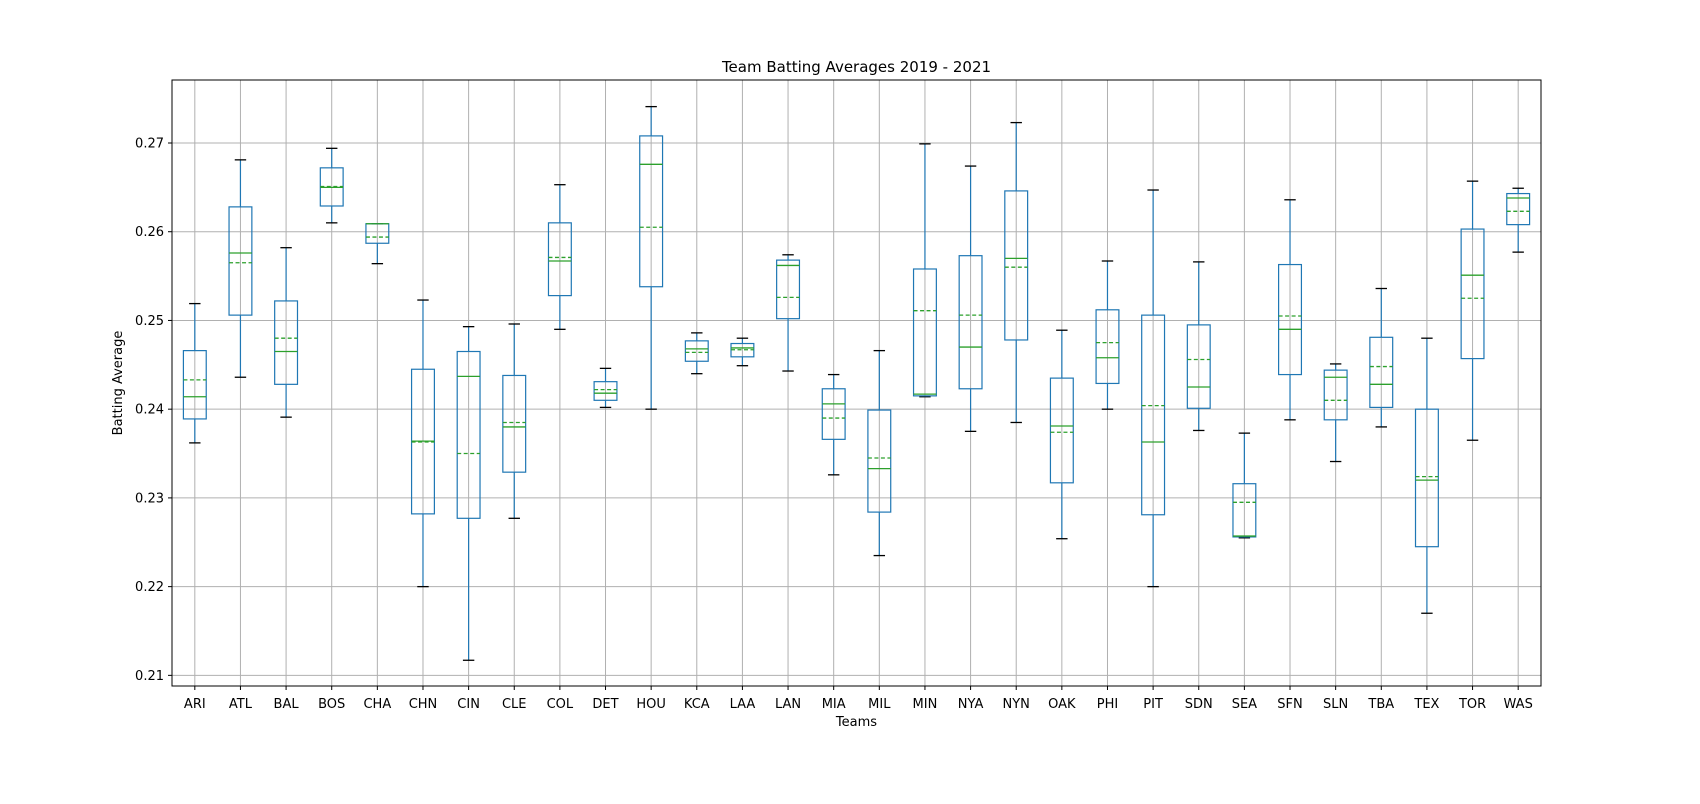  I want to click on x-tick-label: SFN, so click(1289, 704).